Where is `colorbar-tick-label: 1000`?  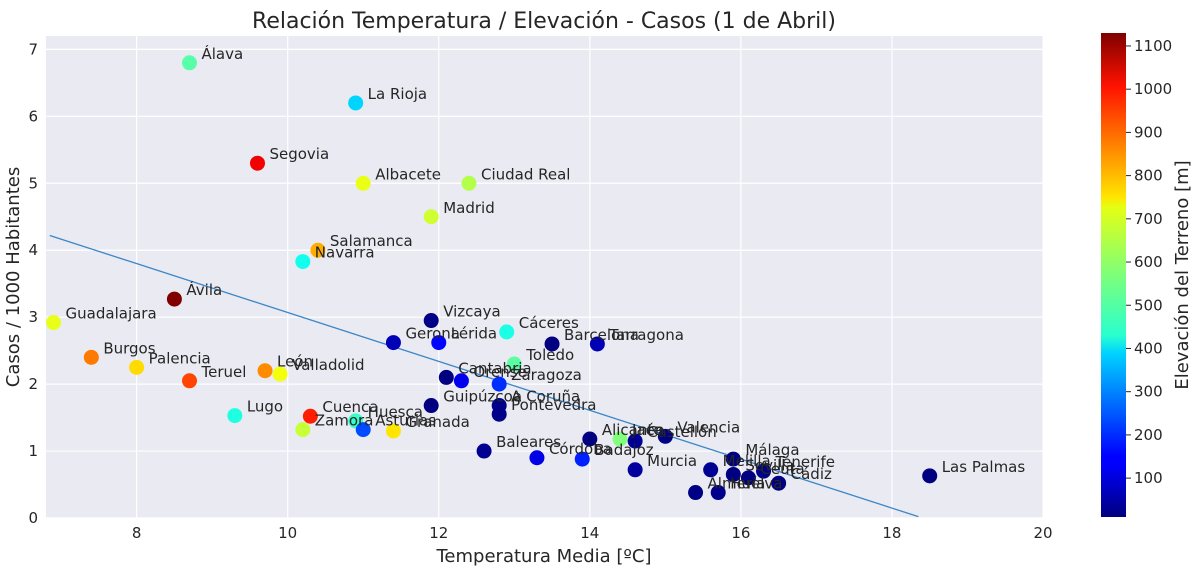 colorbar-tick-label: 1000 is located at coordinates (1153, 89).